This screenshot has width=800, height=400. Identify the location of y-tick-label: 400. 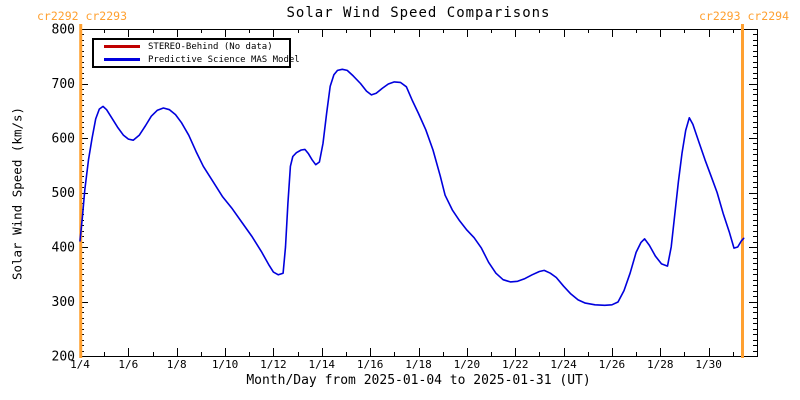
(63, 248).